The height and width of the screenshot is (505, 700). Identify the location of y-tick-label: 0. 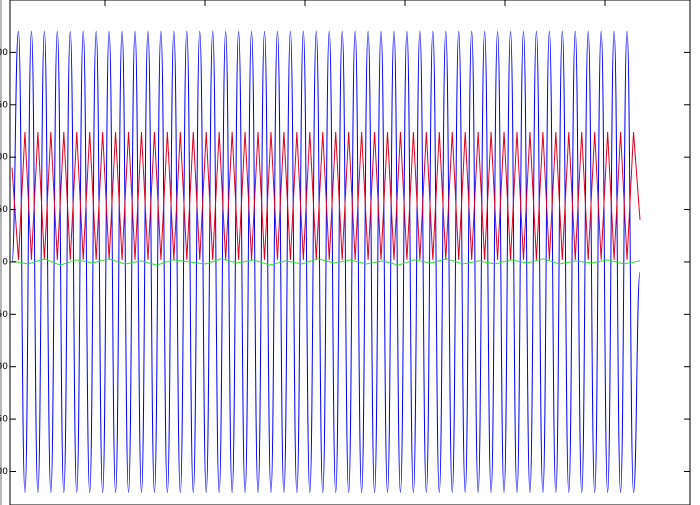
(5, 262).